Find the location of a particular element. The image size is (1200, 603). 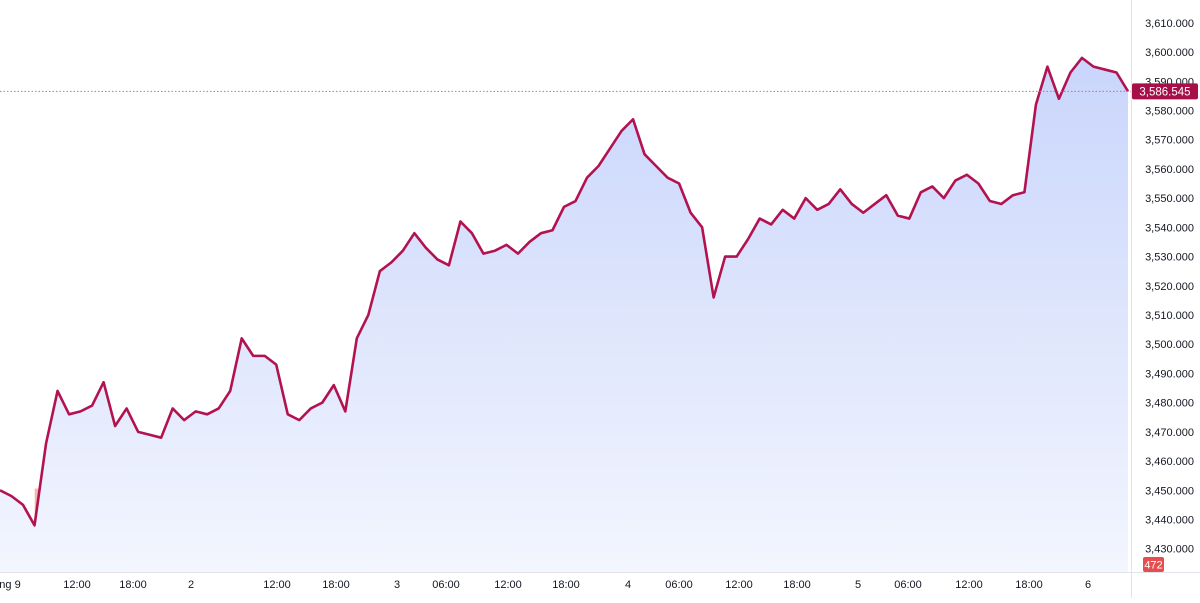

y-tick-label: 3,610.000 is located at coordinates (1169, 24).